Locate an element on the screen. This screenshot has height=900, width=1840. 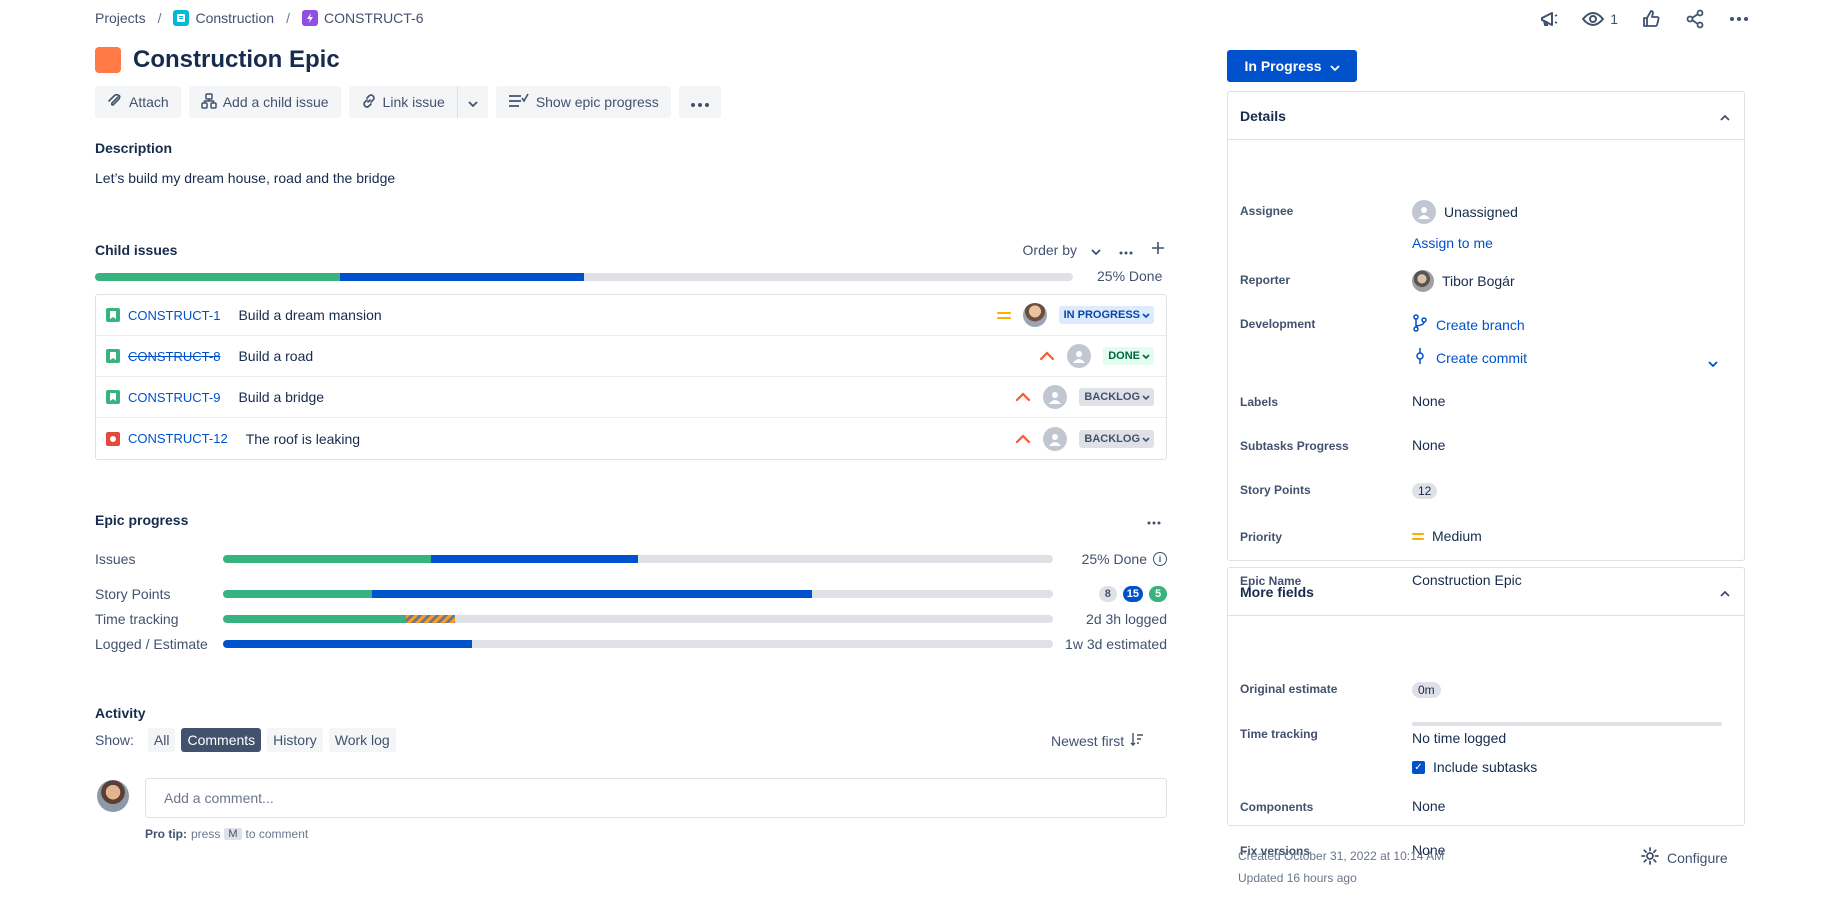
time-tracking-value: 2d 3h logged is located at coordinates (1126, 619).